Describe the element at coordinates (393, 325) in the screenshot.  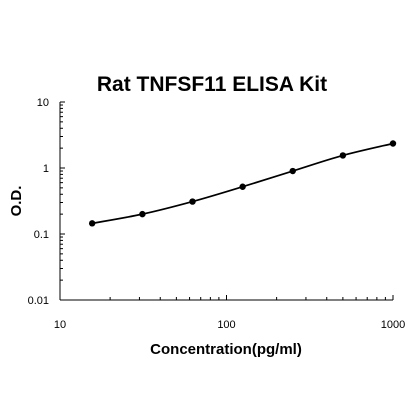
I see `x-tick-label: 1000` at that location.